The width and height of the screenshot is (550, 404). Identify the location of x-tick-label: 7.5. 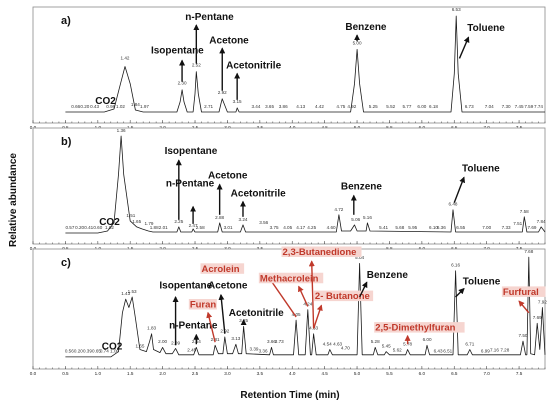
(519, 248).